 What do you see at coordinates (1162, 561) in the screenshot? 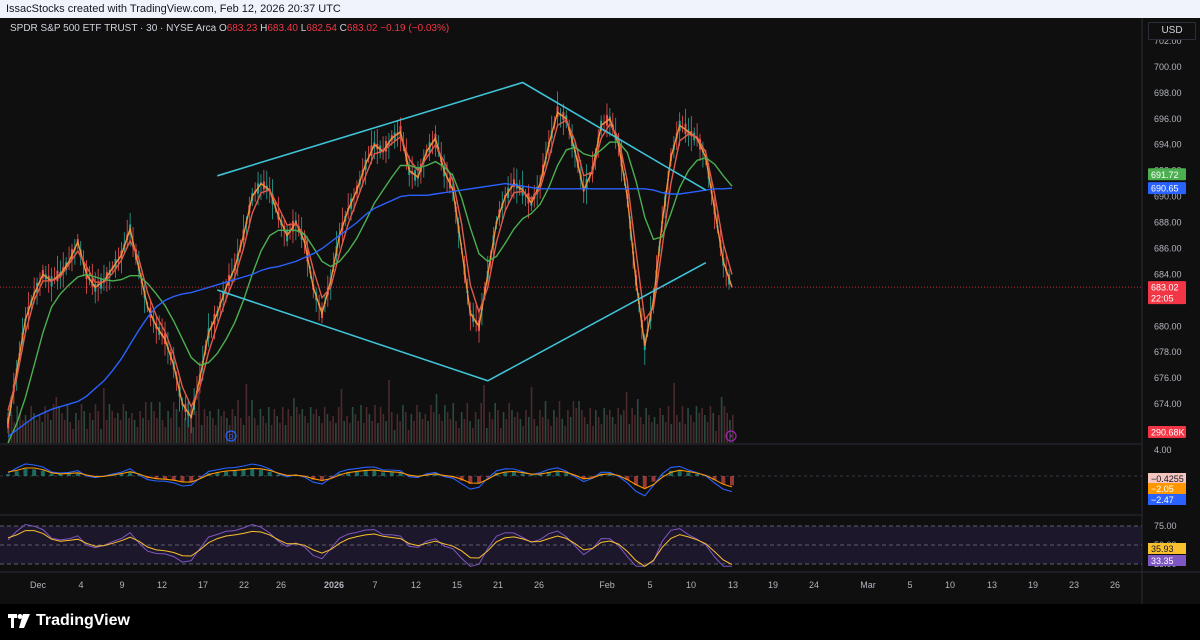
I see `rsi-label: 33.35` at bounding box center [1162, 561].